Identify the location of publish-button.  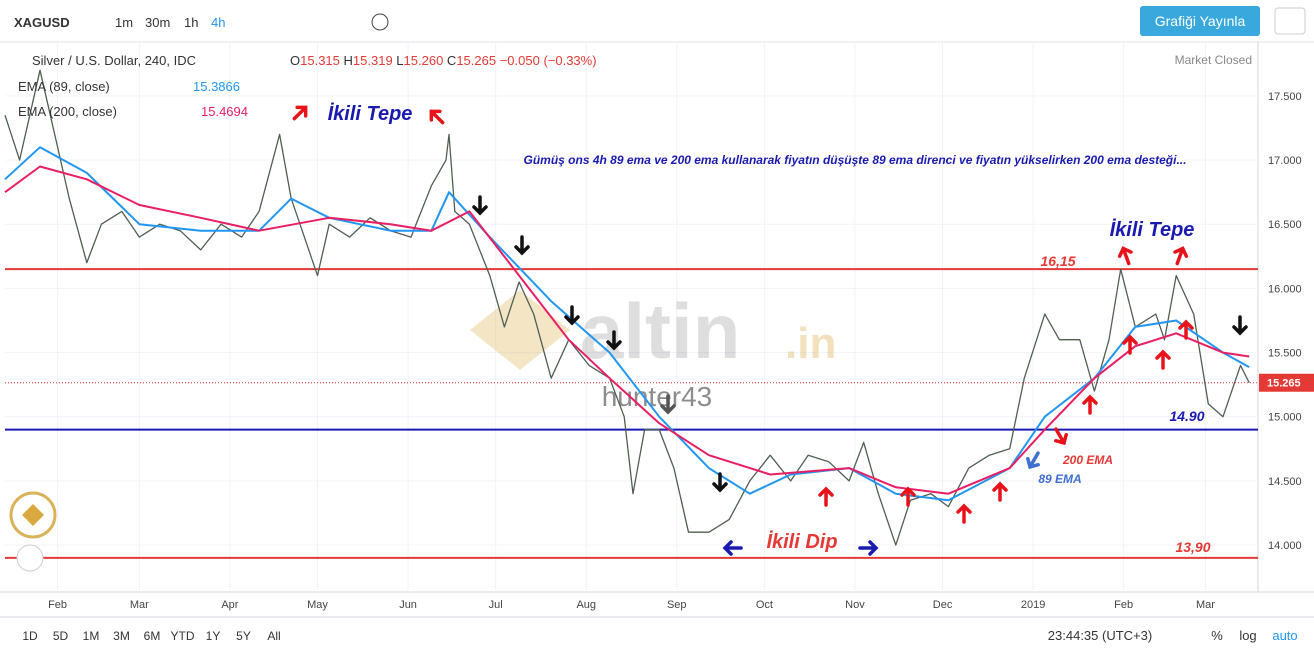
(1200, 21).